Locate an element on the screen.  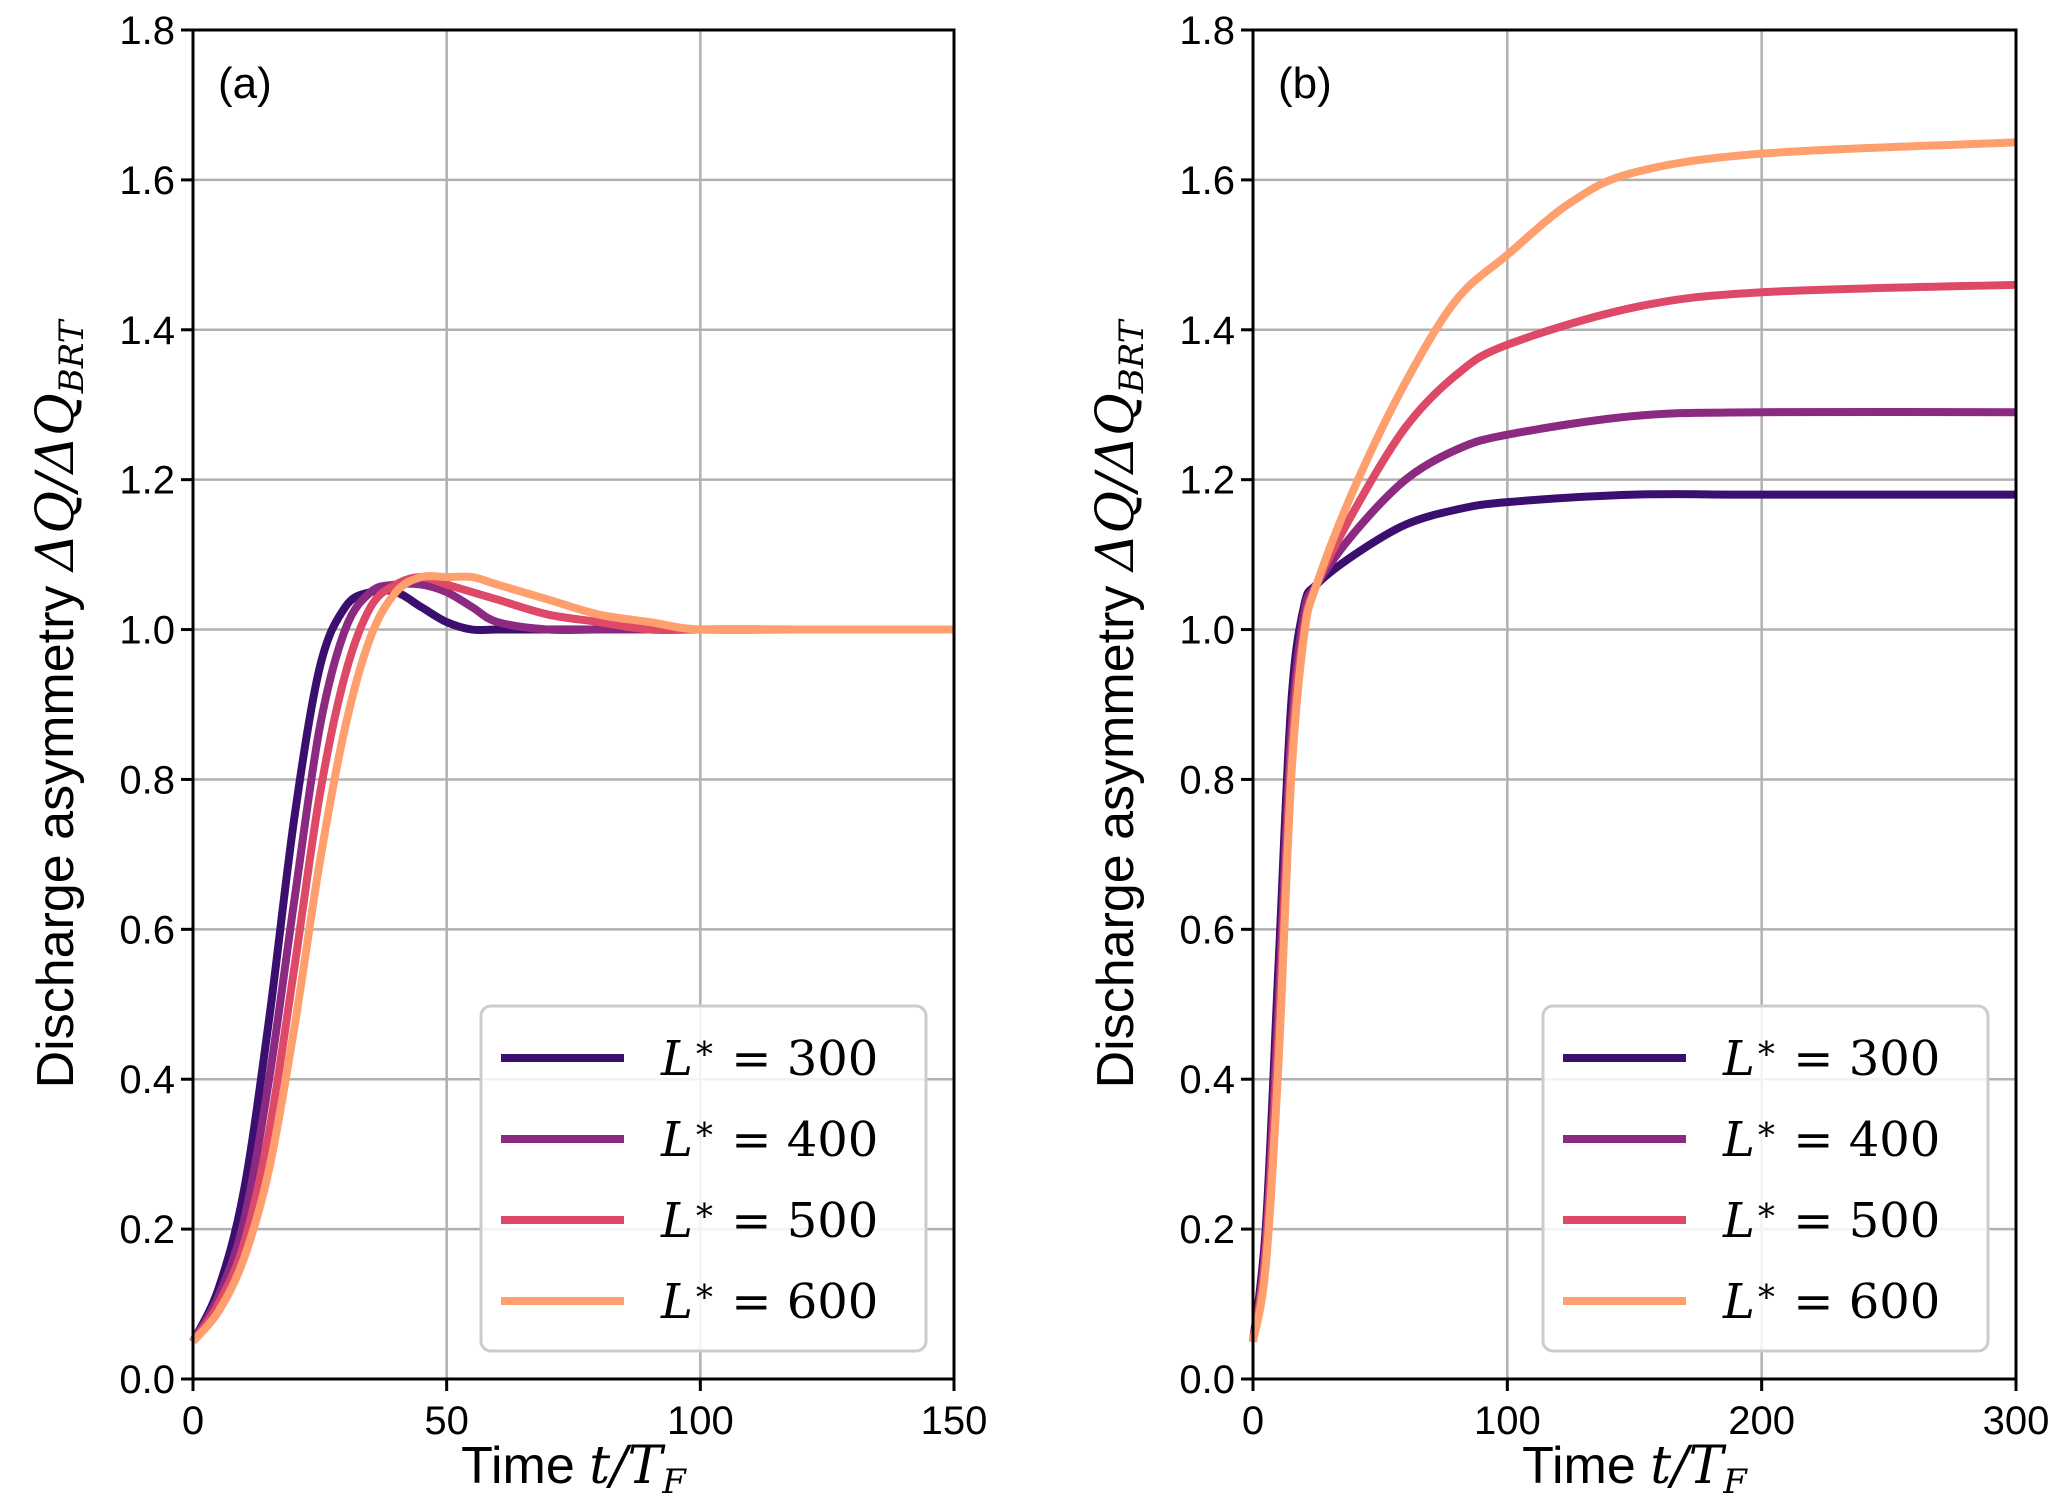
panel-label: (b) is located at coordinates (1305, 83).